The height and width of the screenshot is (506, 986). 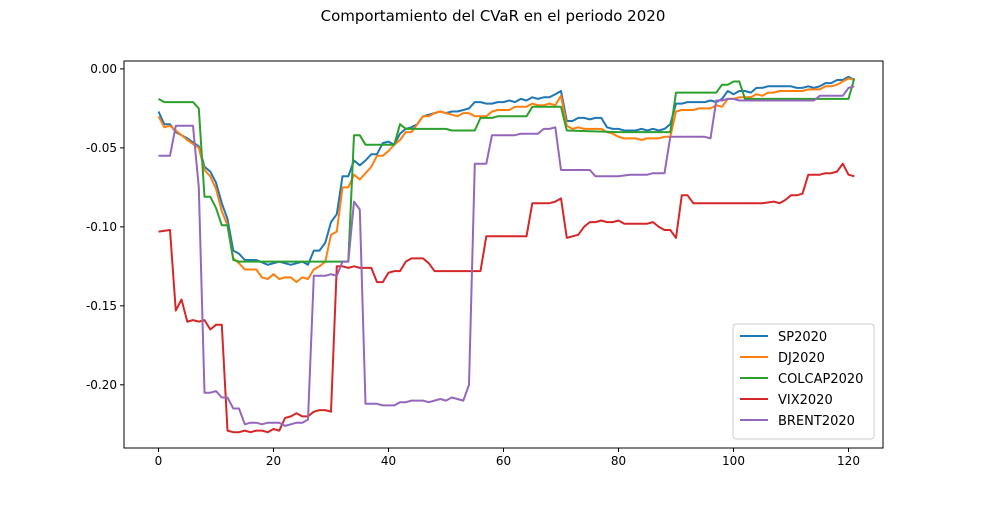 What do you see at coordinates (273, 461) in the screenshot?
I see `x-tick-label: 20` at bounding box center [273, 461].